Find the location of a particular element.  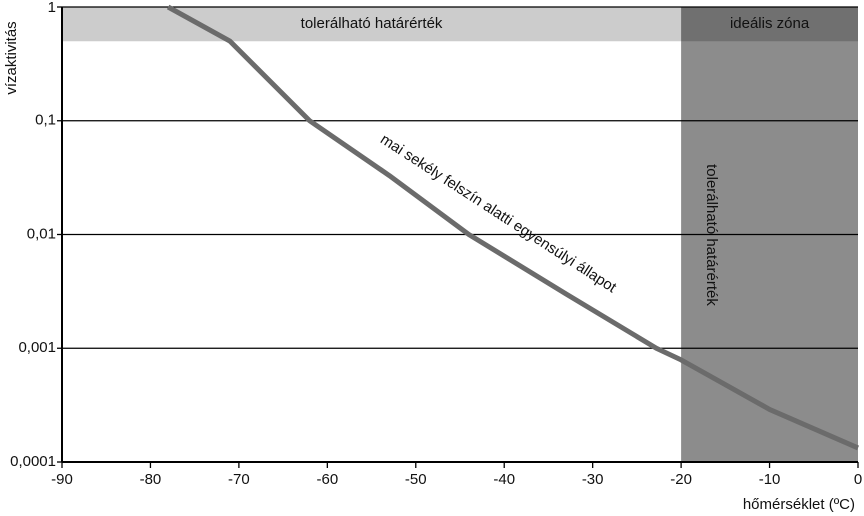

x-tick-label: -80 is located at coordinates (151, 479).